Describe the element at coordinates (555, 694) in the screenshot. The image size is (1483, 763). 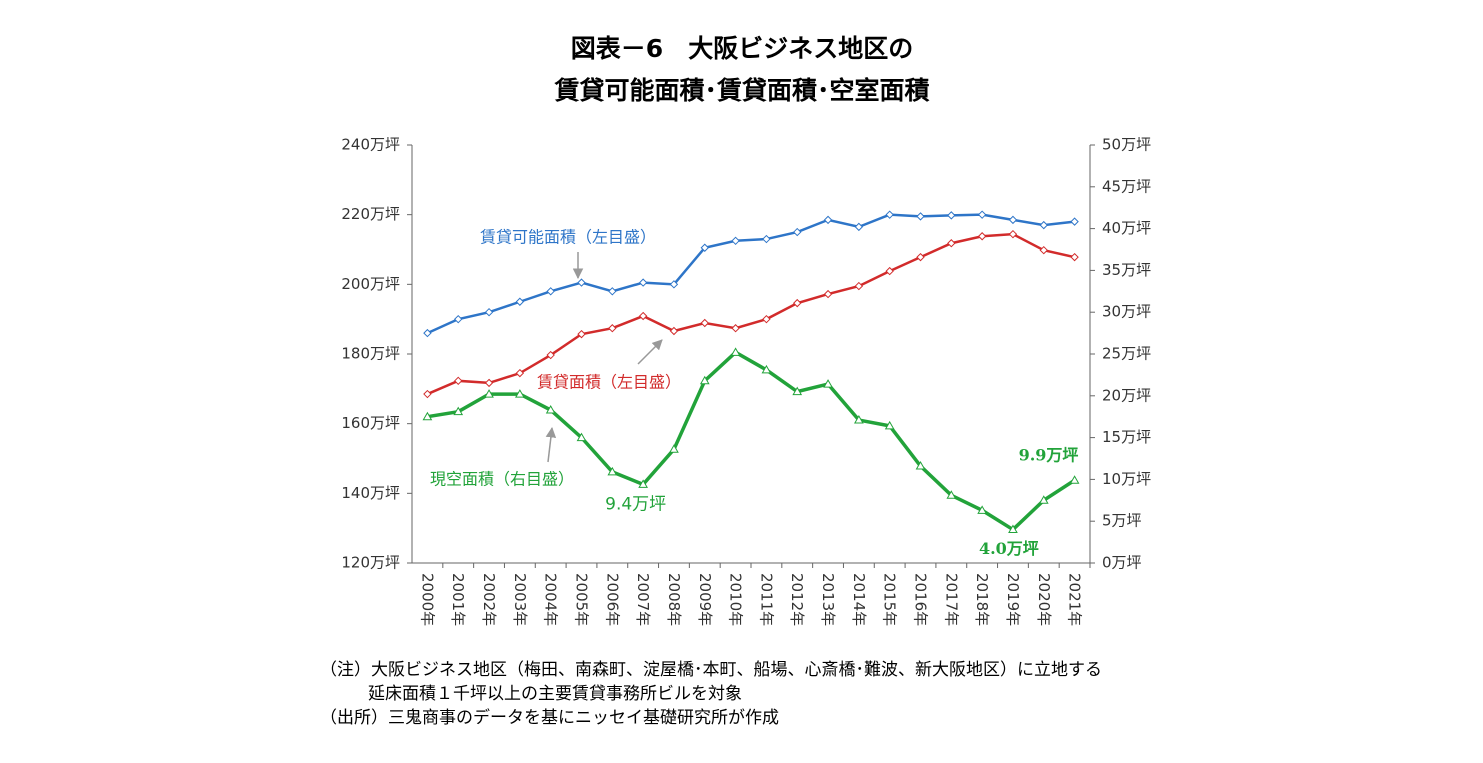
I see `note: 延床面積１千坪以上の主要賃貸事務所ビルを対象` at that location.